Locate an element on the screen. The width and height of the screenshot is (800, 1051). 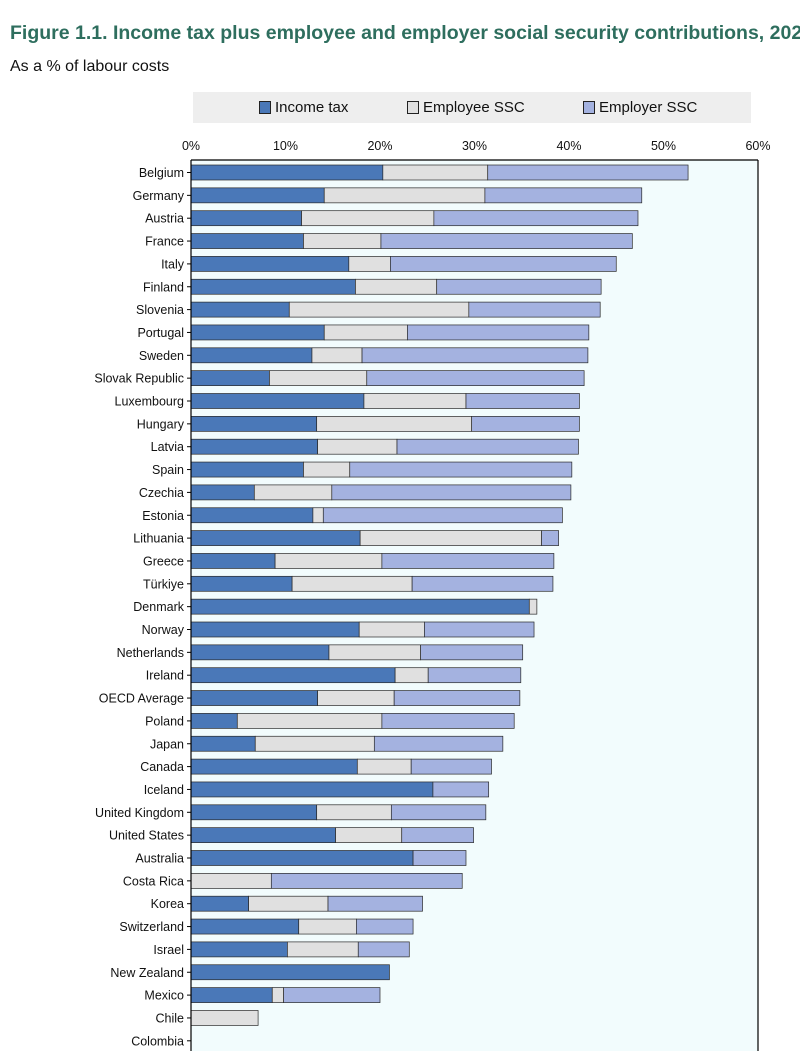
bar-employee-ssc-mexico is located at coordinates (277, 995).